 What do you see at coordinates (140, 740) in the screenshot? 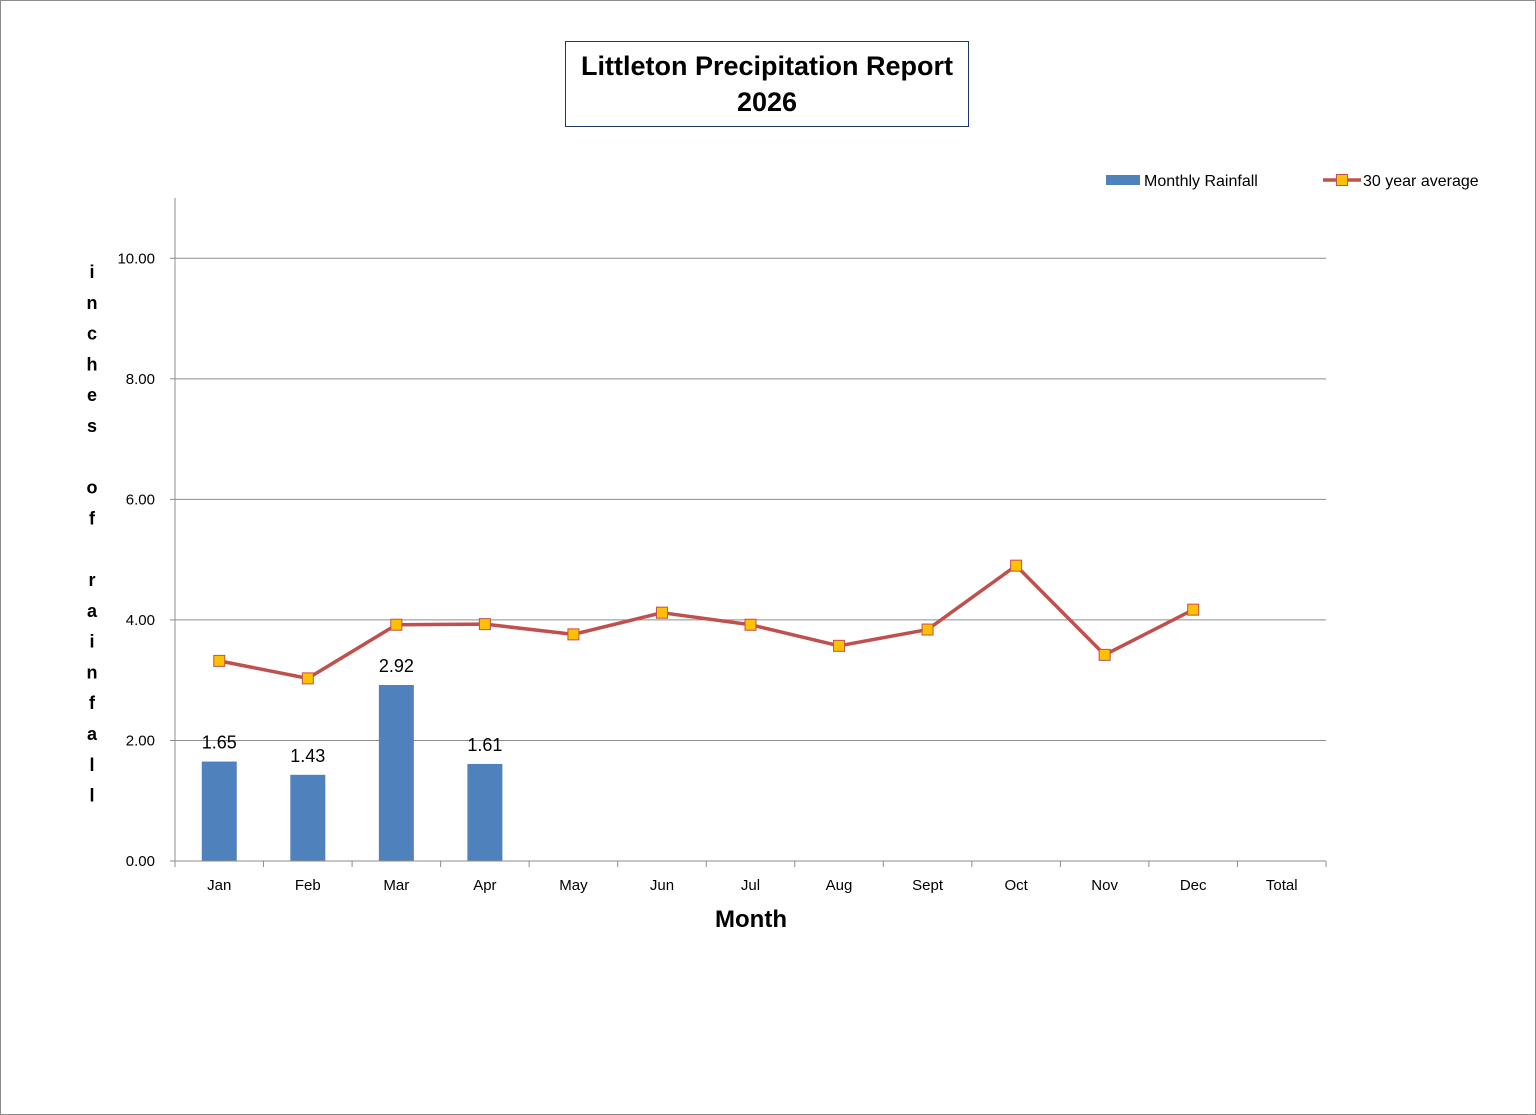
I see `y-tick-label-1: 2.00` at bounding box center [140, 740].